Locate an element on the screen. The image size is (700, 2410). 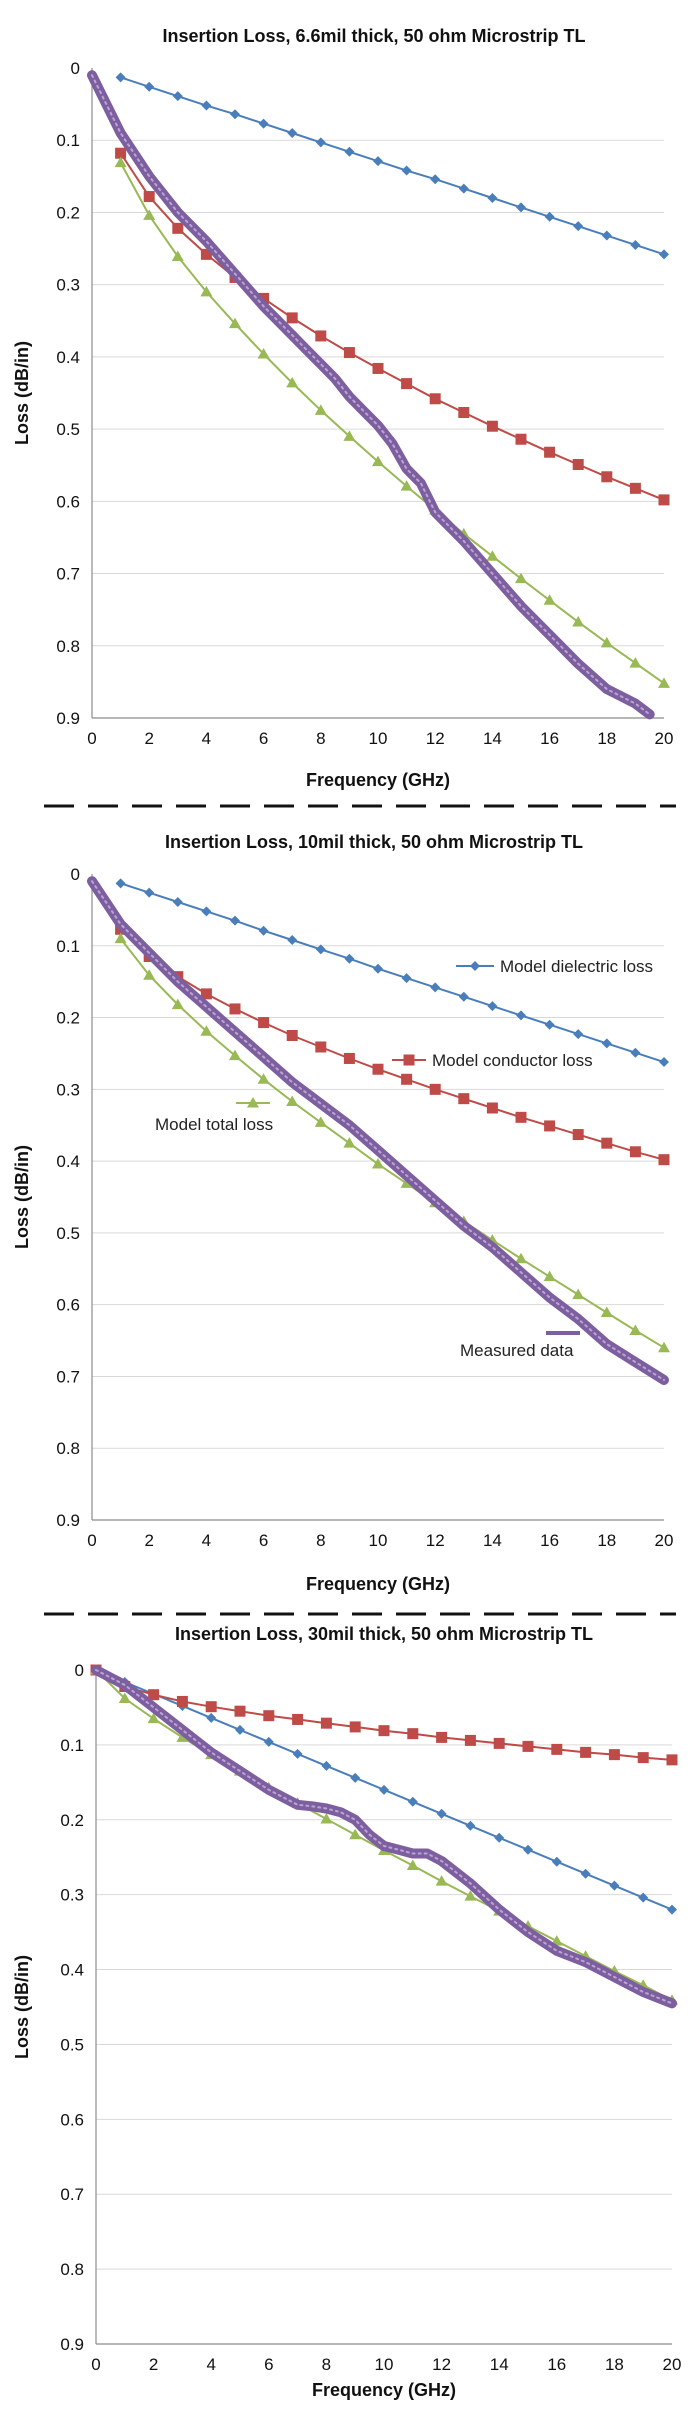
dielectric-series is located at coordinates (392, 973).